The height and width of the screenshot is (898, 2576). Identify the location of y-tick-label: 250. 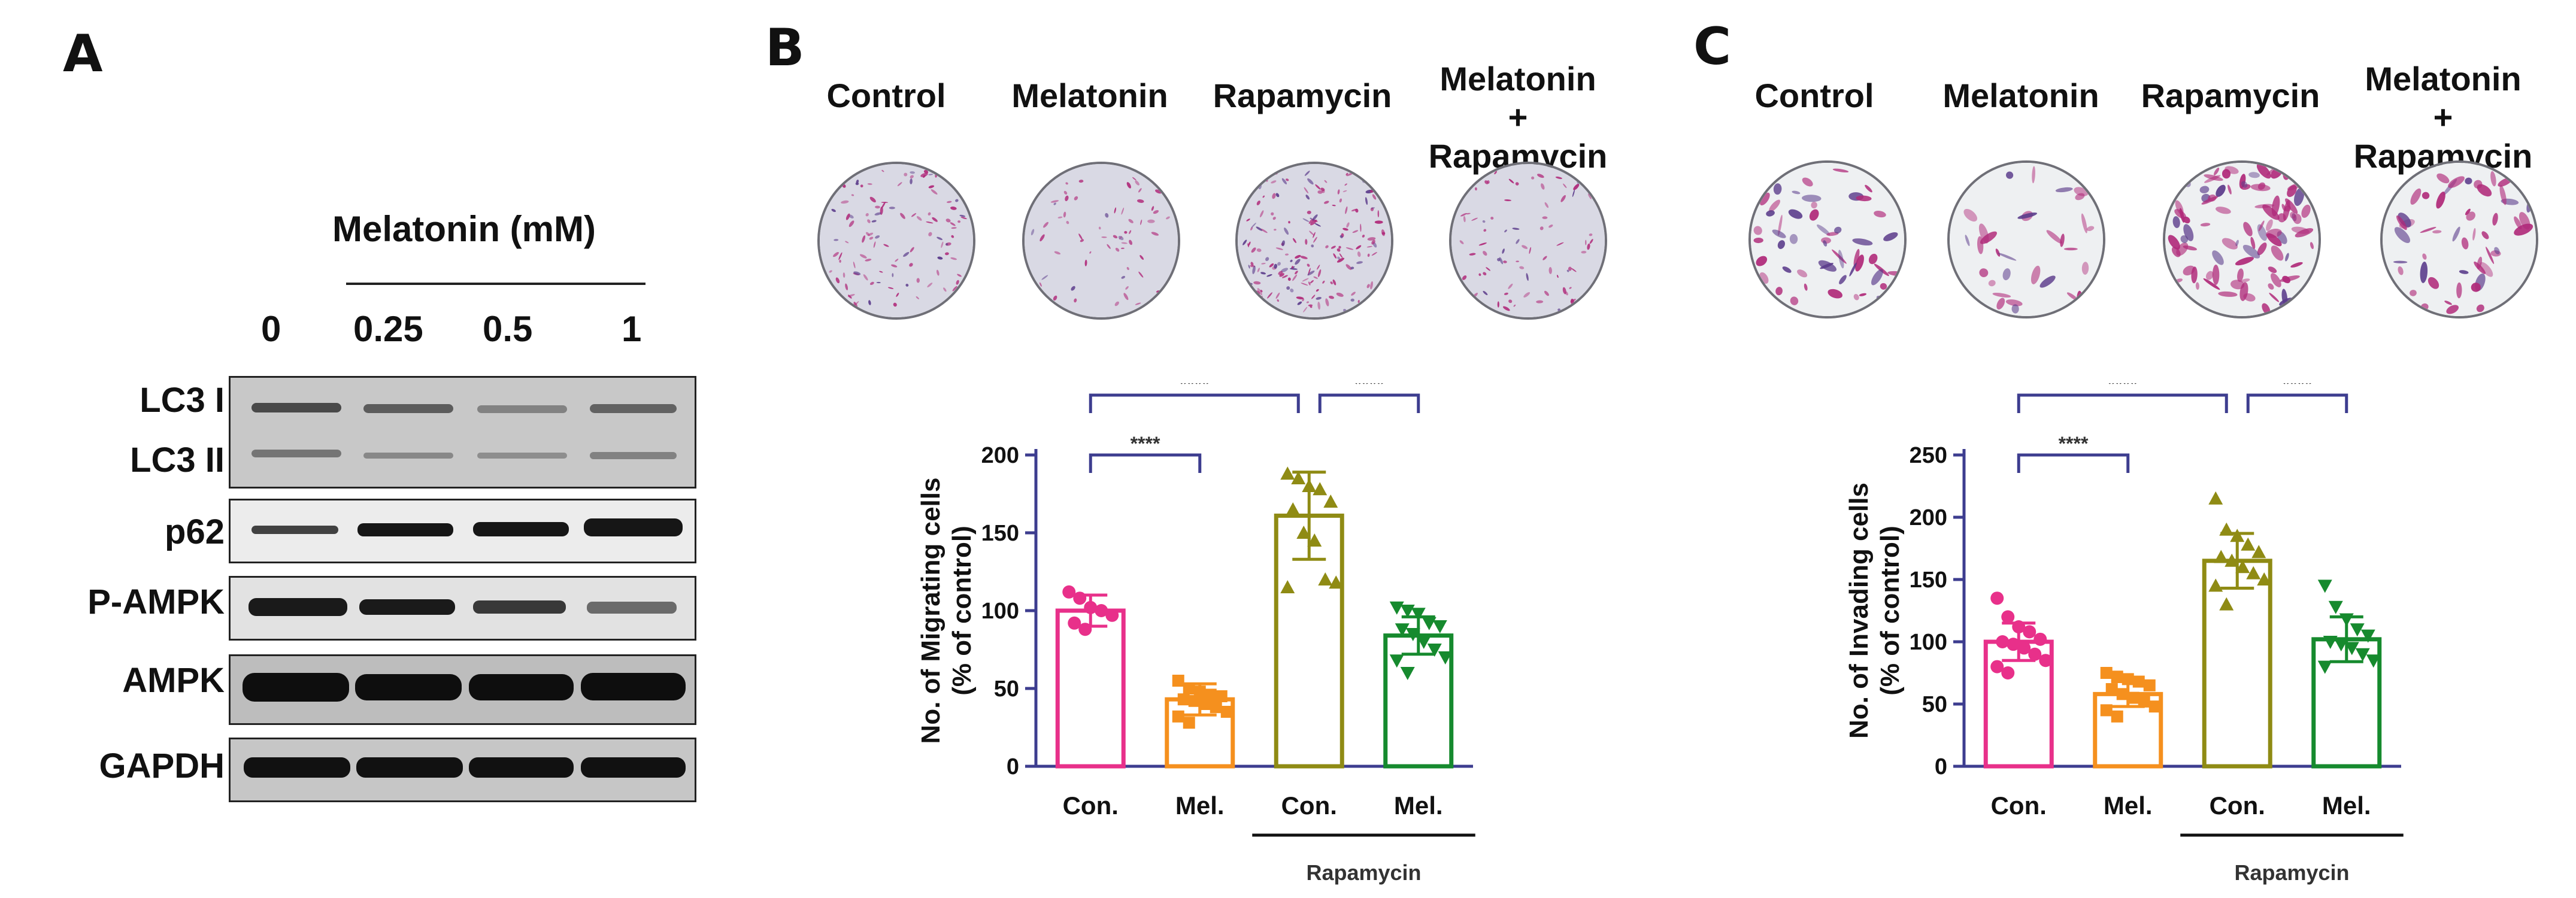
(1928, 455).